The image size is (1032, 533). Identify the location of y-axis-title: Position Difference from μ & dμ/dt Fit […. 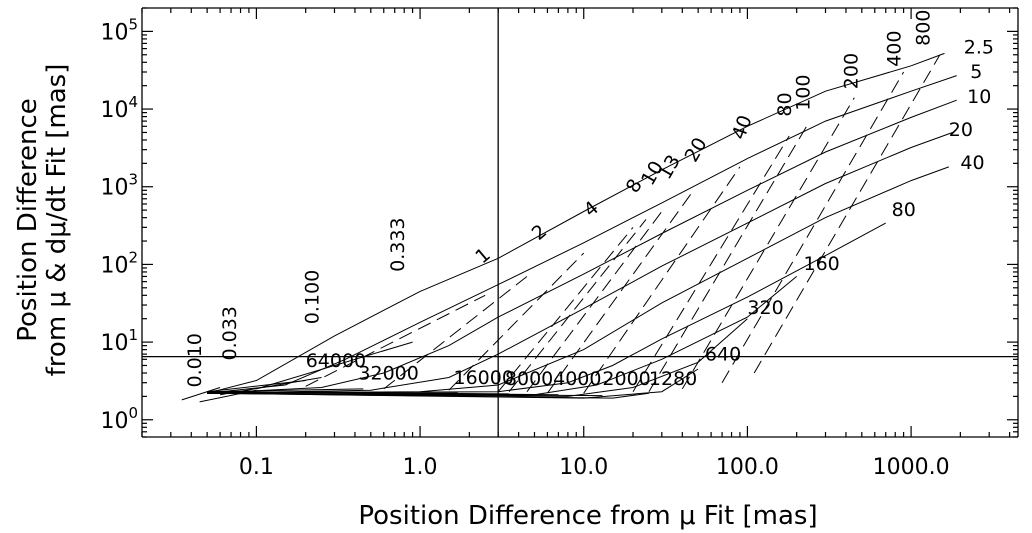
(42, 220).